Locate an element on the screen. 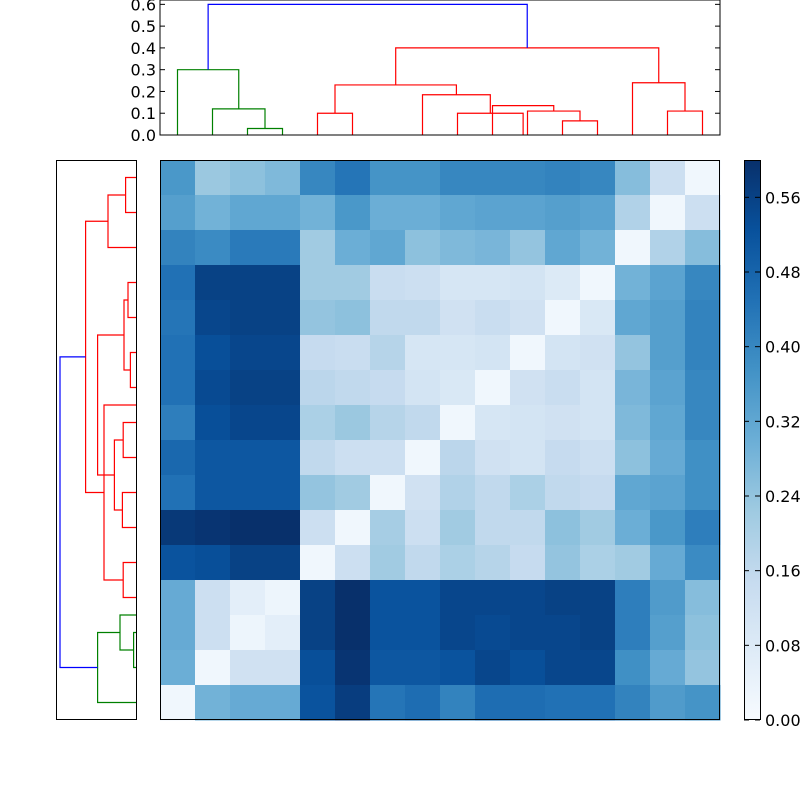 The width and height of the screenshot is (800, 800). top-dendrogram-frame is located at coordinates (440, 68).